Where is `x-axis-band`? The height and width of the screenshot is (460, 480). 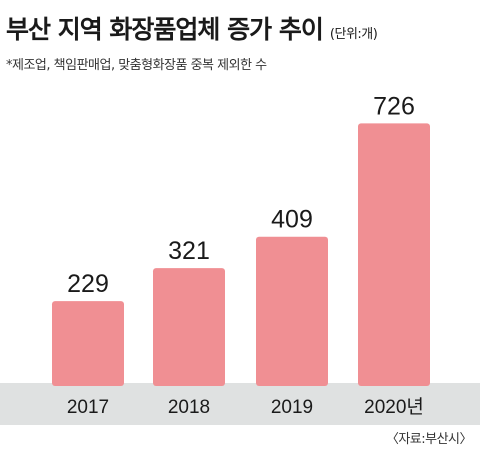 x-axis-band is located at coordinates (240, 404).